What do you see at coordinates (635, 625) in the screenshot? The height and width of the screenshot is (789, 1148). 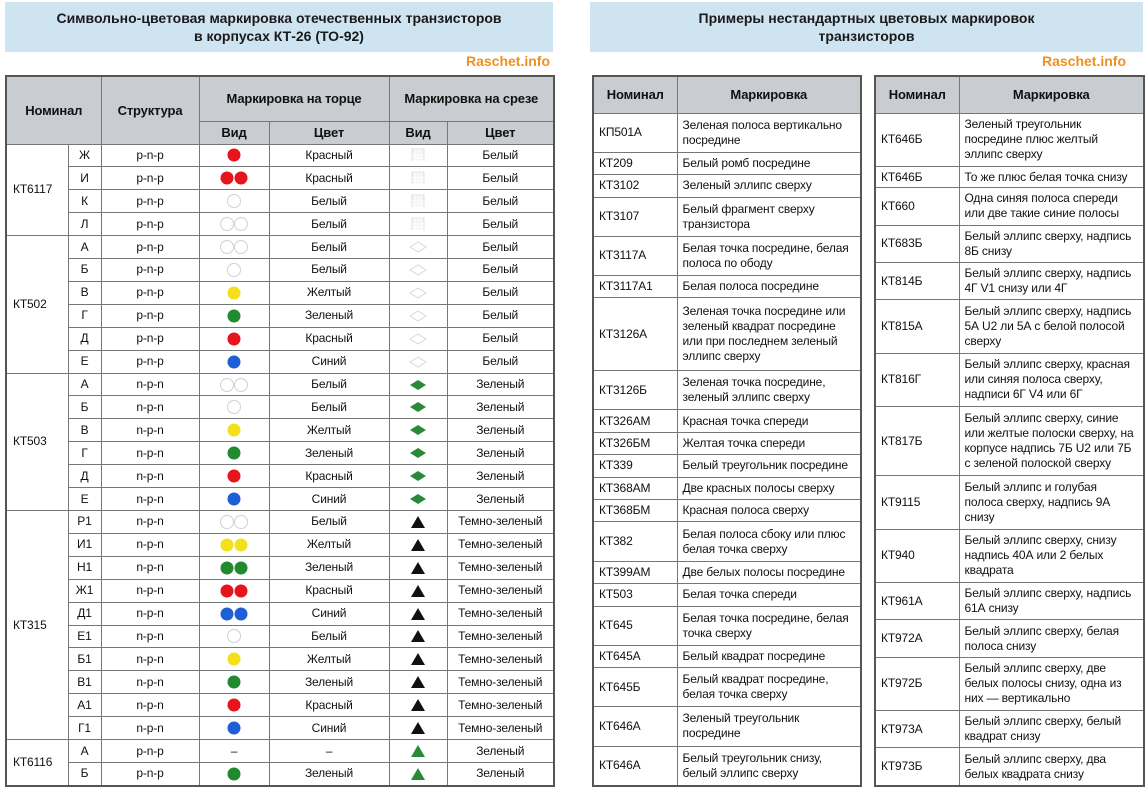 I see `nominal: КТ645` at bounding box center [635, 625].